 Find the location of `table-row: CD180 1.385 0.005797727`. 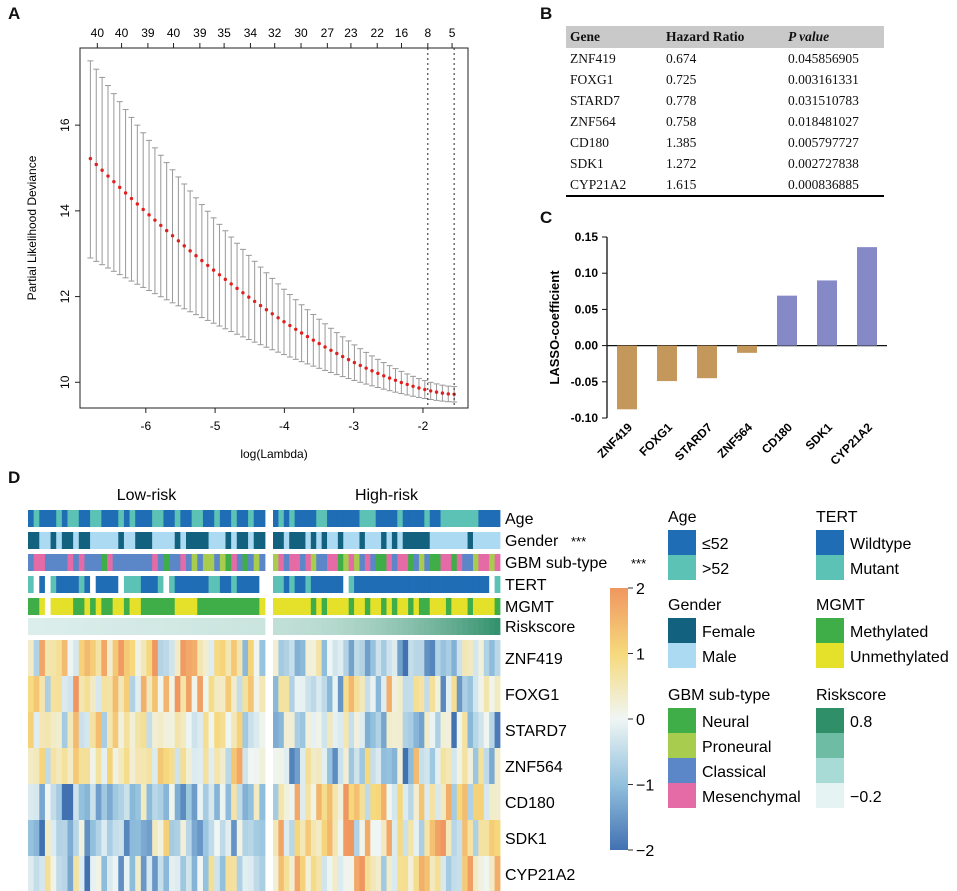

table-row: CD180 1.385 0.005797727 is located at coordinates (725, 142).